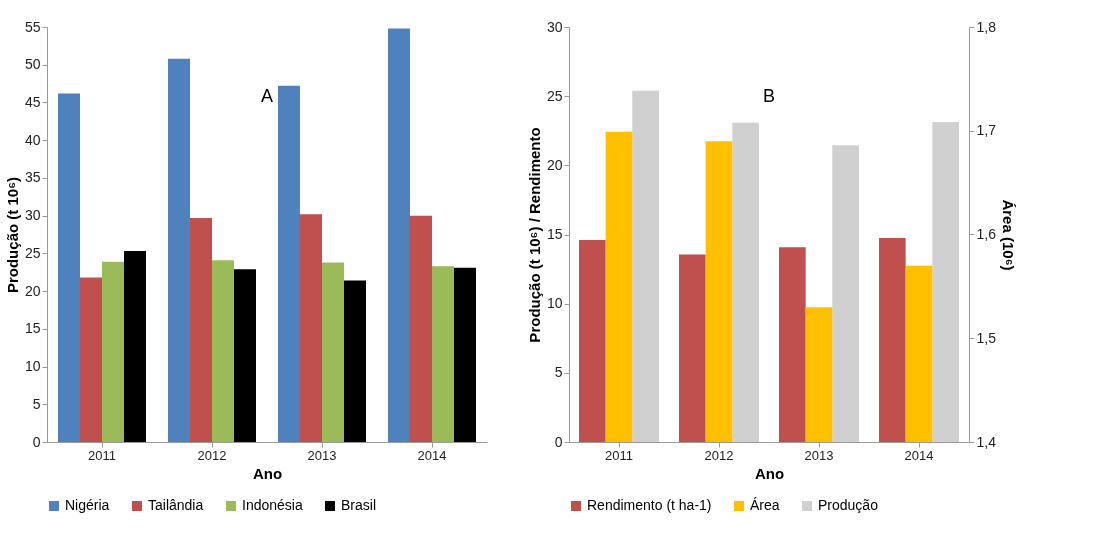  Describe the element at coordinates (272, 505) in the screenshot. I see `legend-label: Indonésia` at that location.